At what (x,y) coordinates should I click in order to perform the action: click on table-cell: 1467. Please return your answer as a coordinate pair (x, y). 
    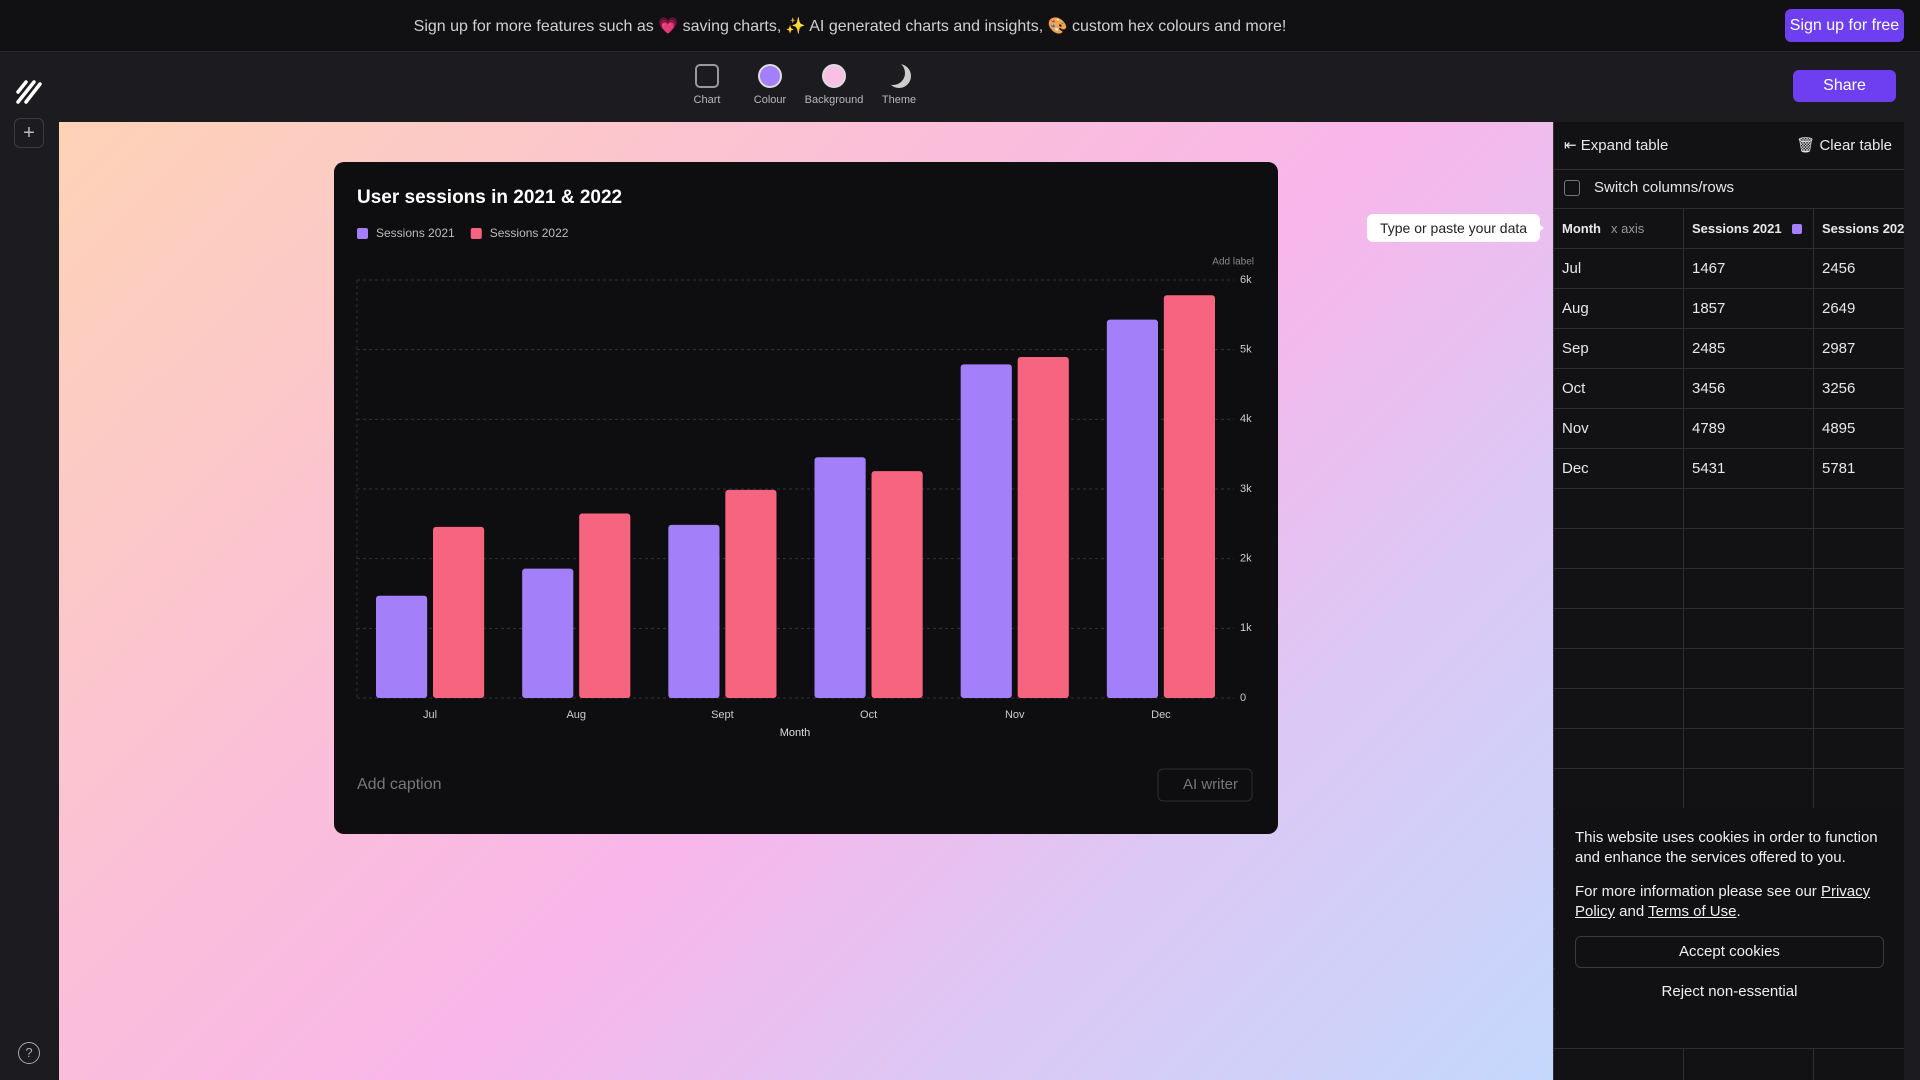
    Looking at the image, I should click on (1749, 269).